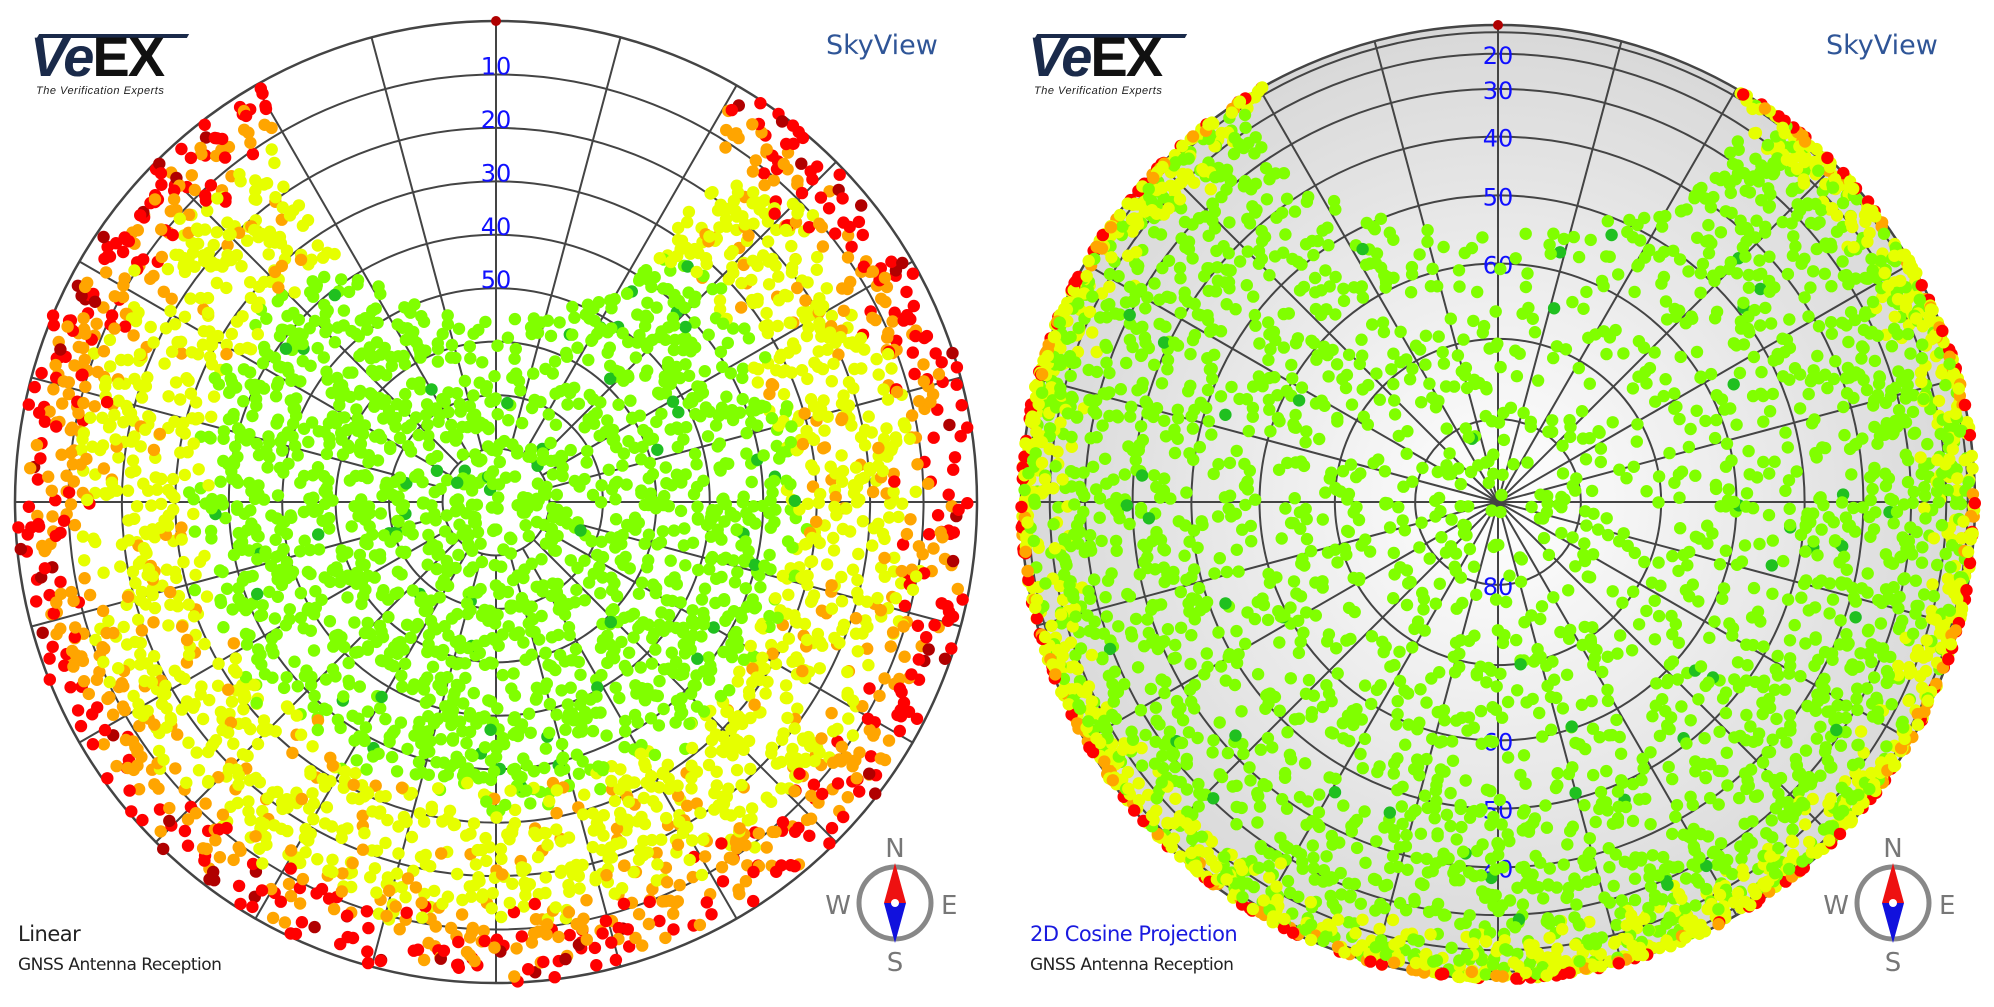  Describe the element at coordinates (496, 173) in the screenshot. I see `elevation-label: 30` at that location.